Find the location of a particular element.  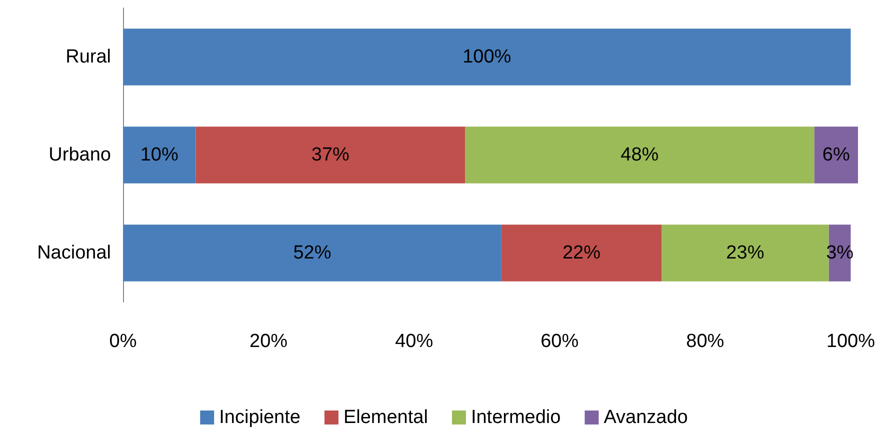

y-tick-label: Nacional is located at coordinates (74, 253).